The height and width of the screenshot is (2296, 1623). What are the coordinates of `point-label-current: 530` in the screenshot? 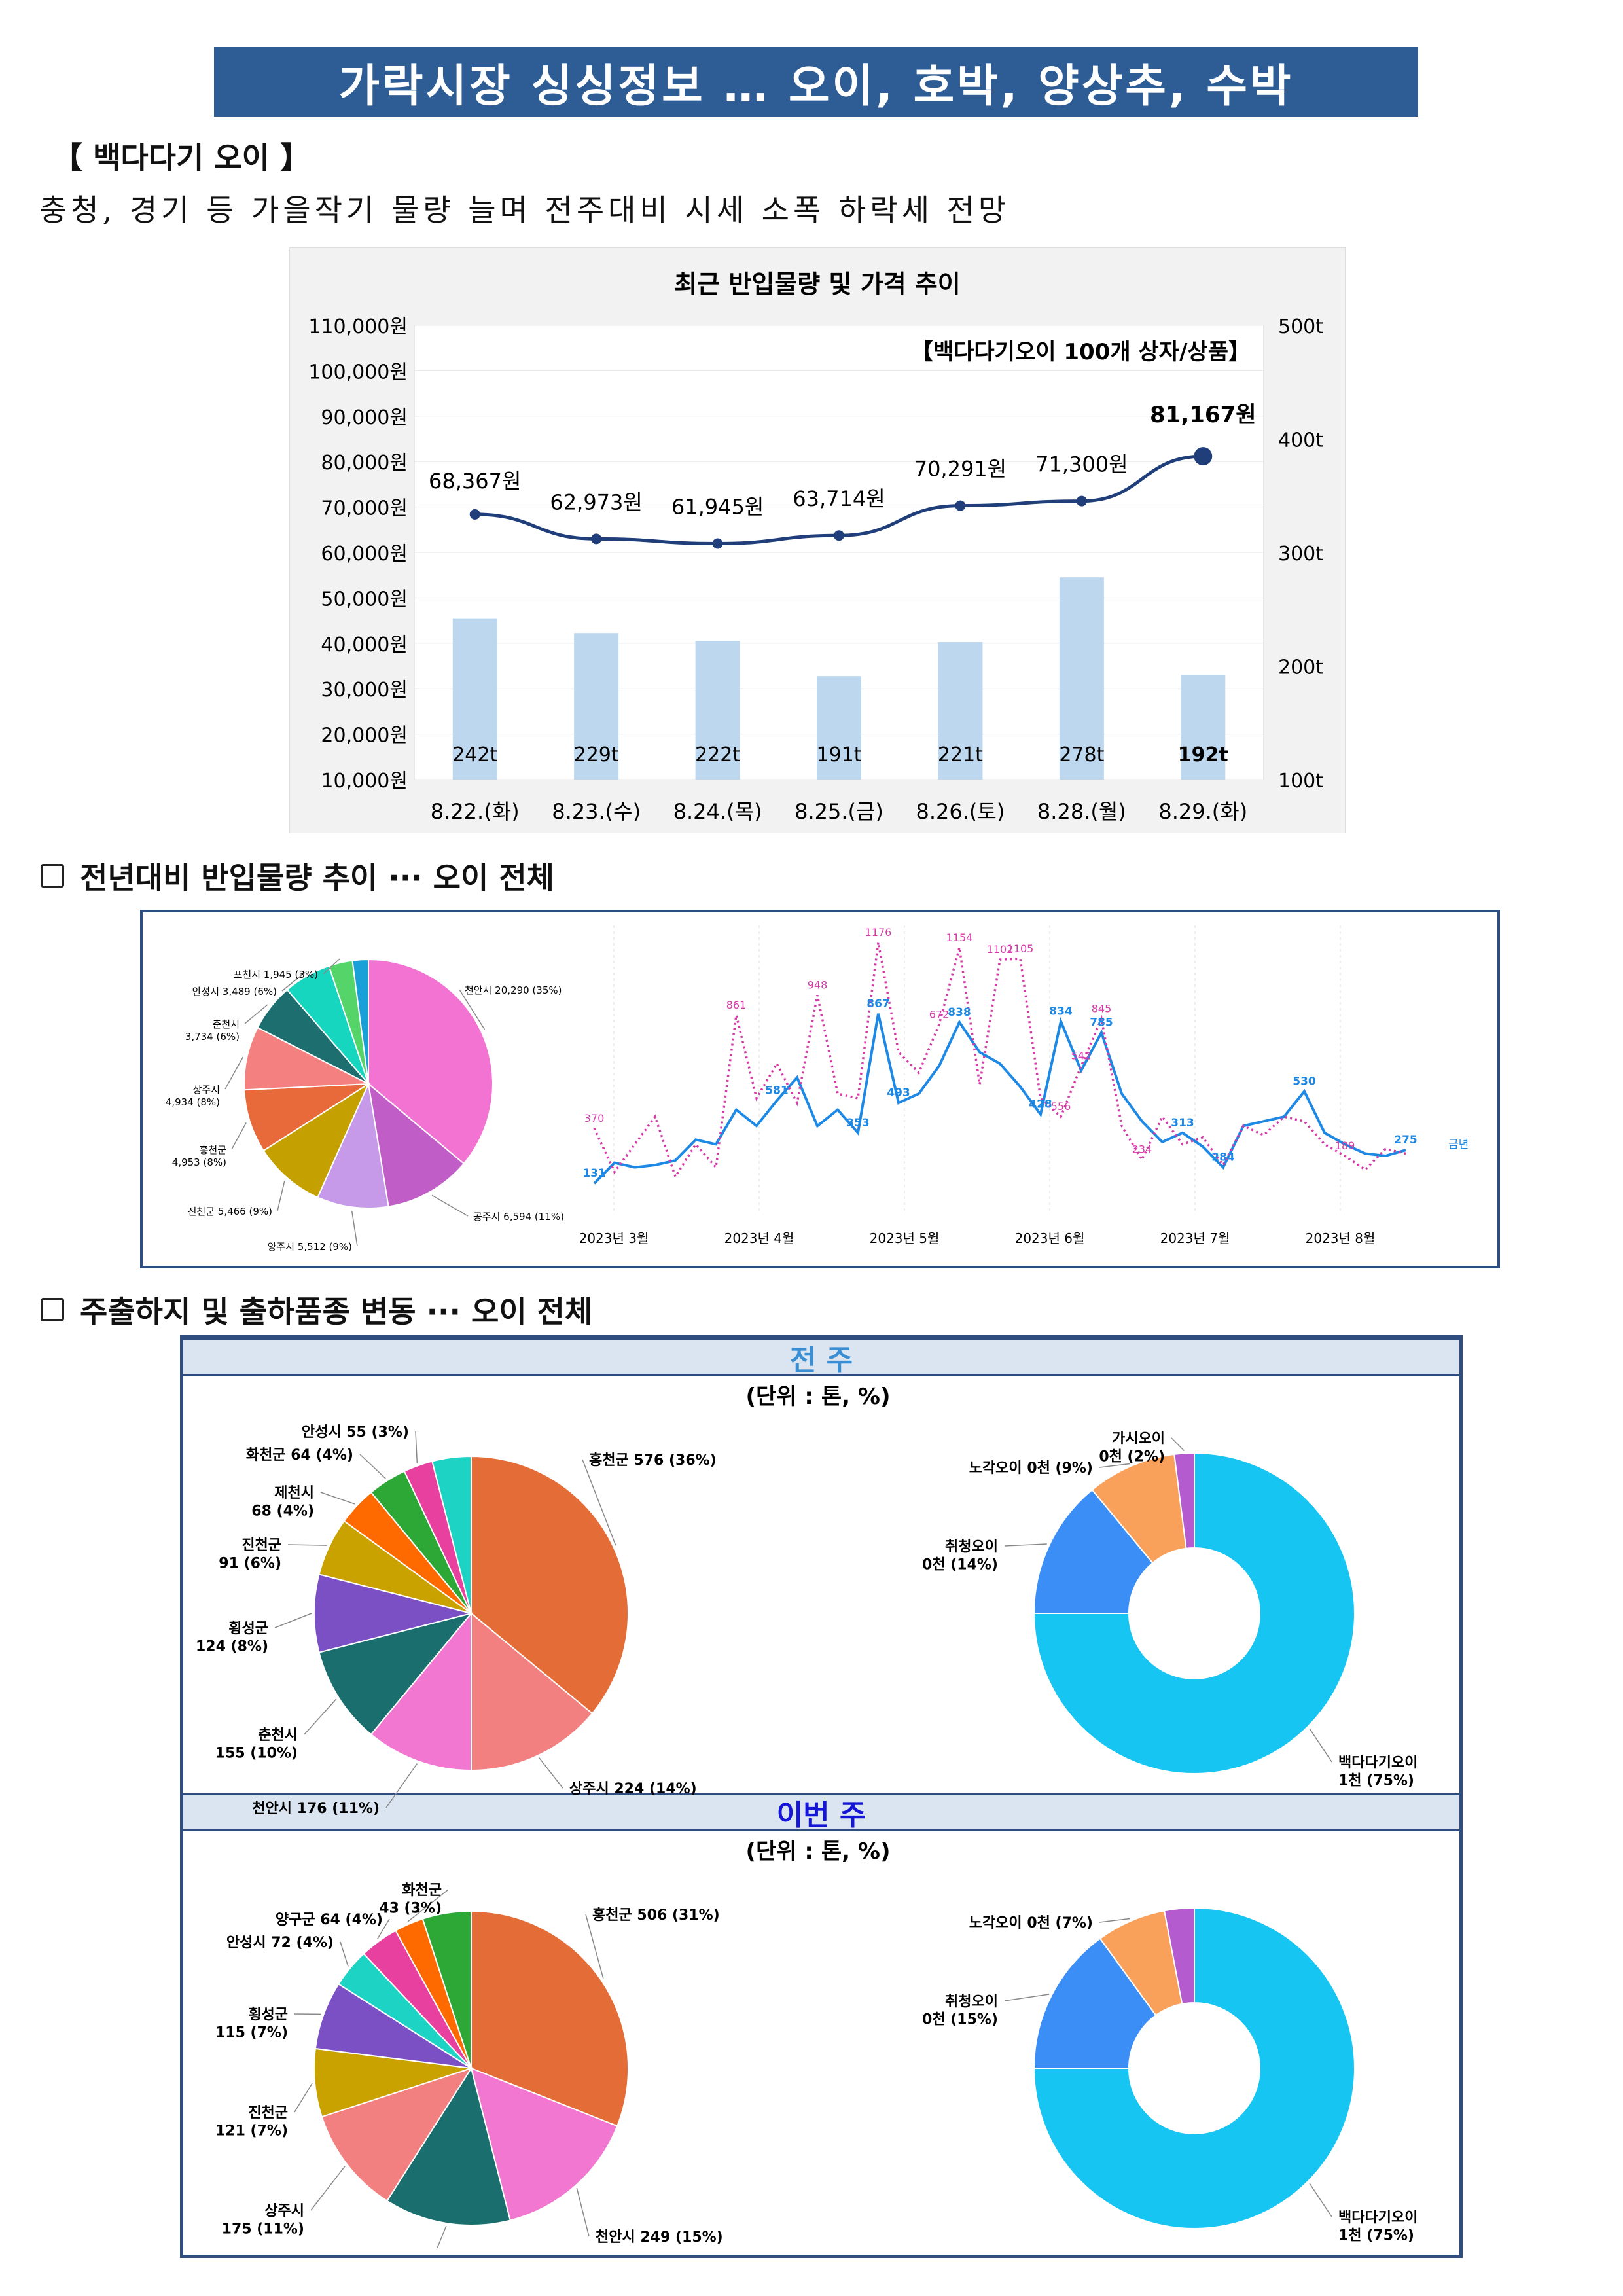 It's located at (1305, 1081).